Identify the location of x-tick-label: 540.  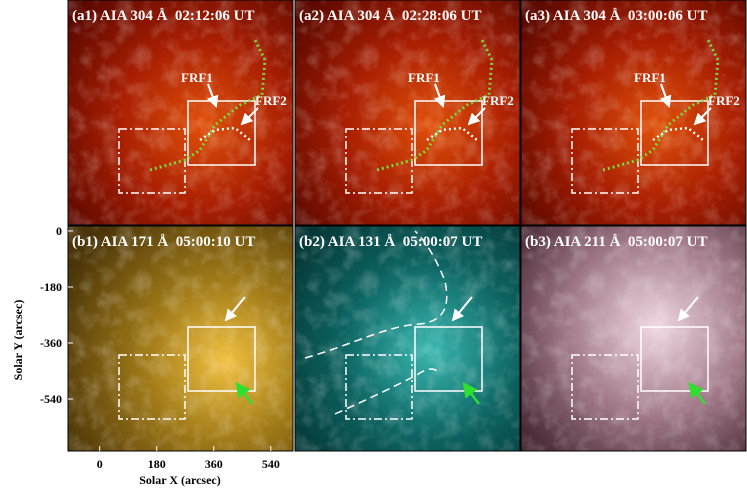
(271, 464).